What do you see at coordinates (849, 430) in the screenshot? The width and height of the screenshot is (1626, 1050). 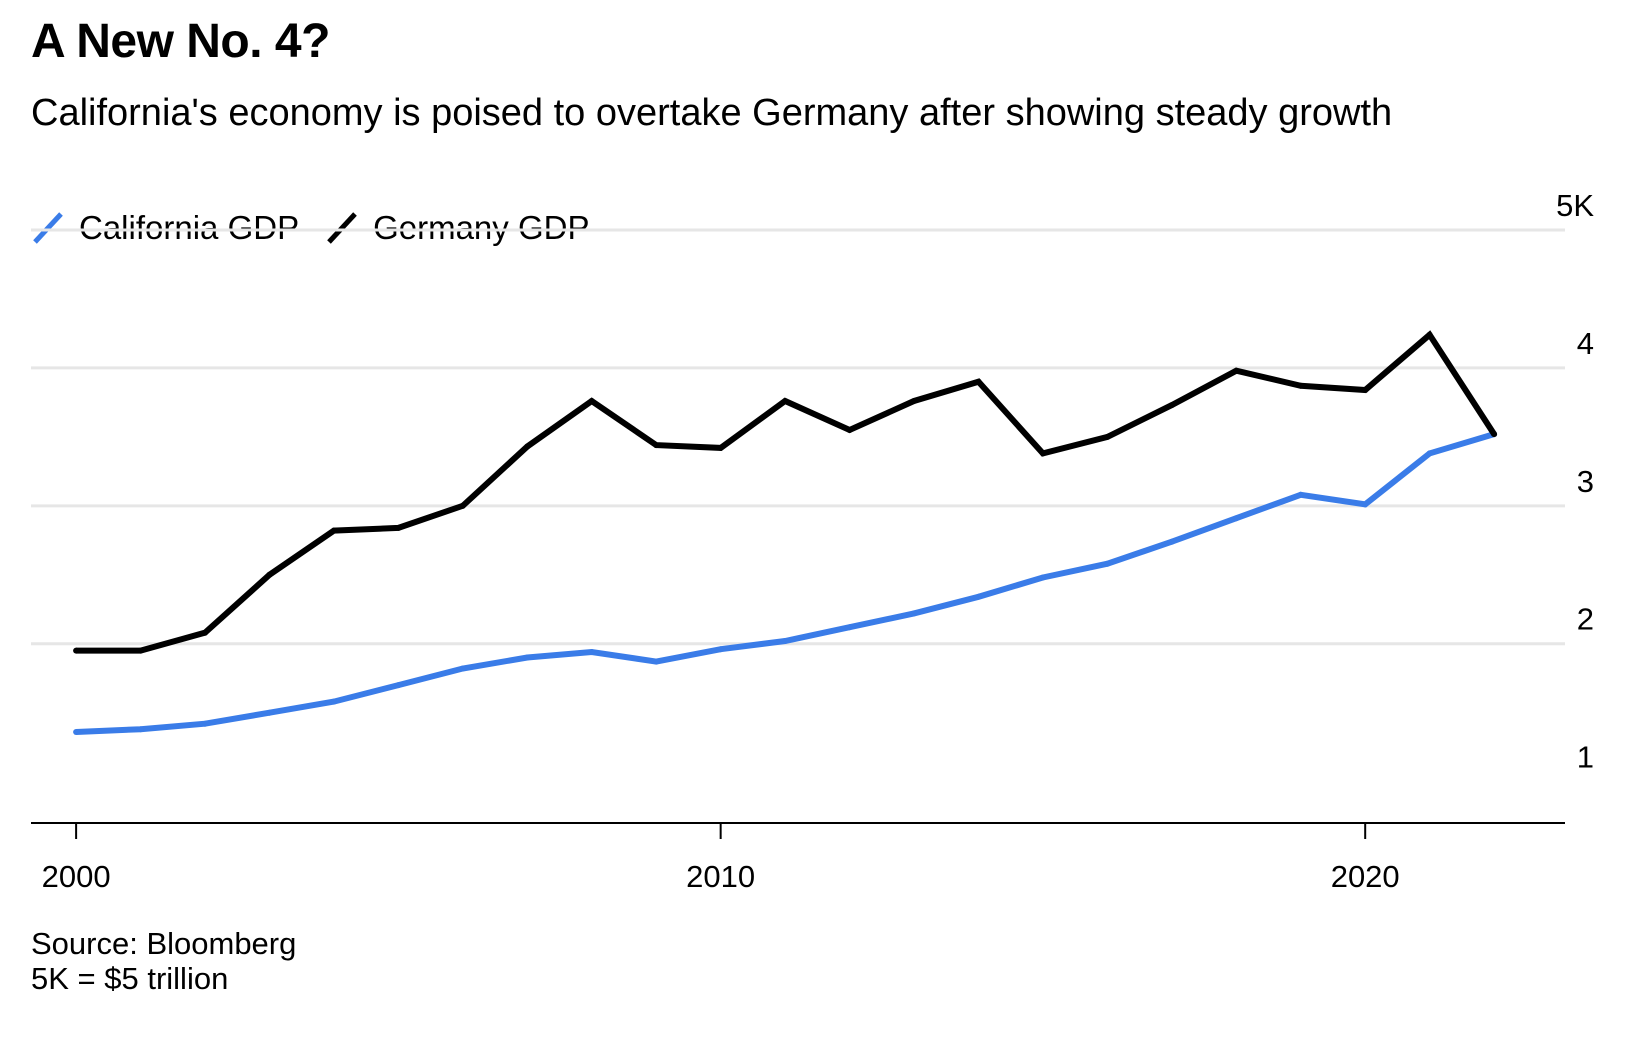 I see `germany-point-2012` at bounding box center [849, 430].